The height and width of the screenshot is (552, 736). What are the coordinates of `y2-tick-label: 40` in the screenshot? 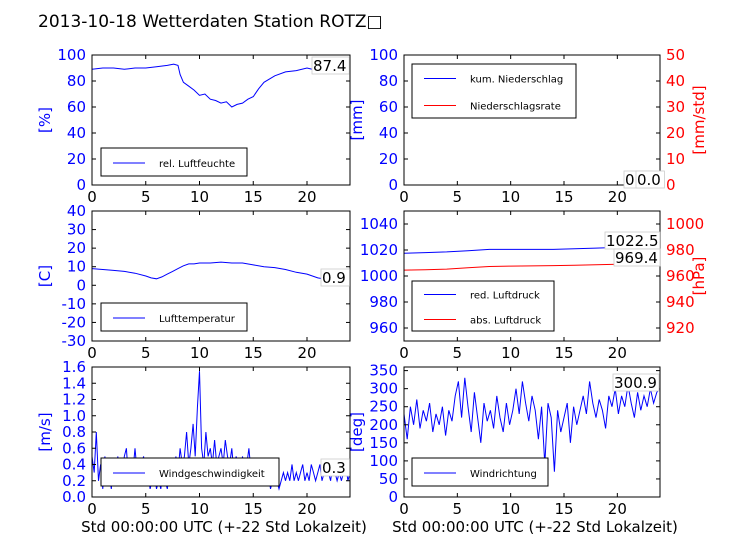 It's located at (675, 81).